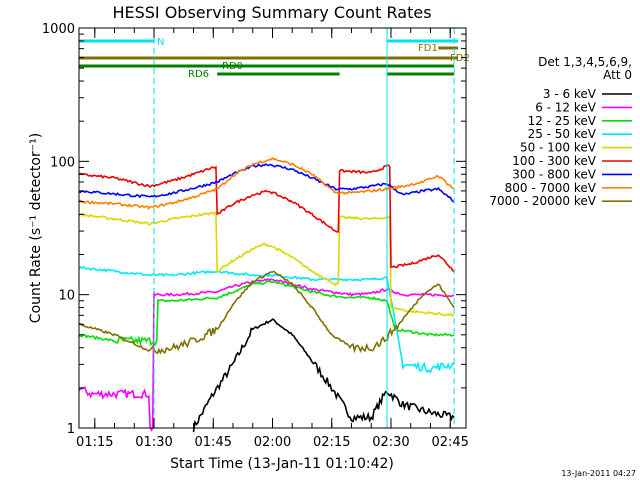 This screenshot has height=480, width=640. What do you see at coordinates (213, 442) in the screenshot?
I see `x-tick-label-01:45: 01:45` at bounding box center [213, 442].